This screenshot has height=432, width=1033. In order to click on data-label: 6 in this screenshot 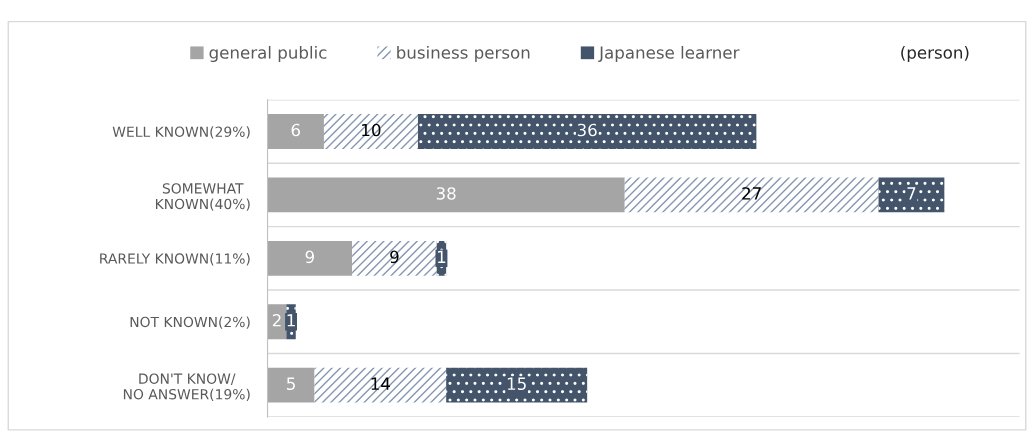, I will do `click(295, 130)`.